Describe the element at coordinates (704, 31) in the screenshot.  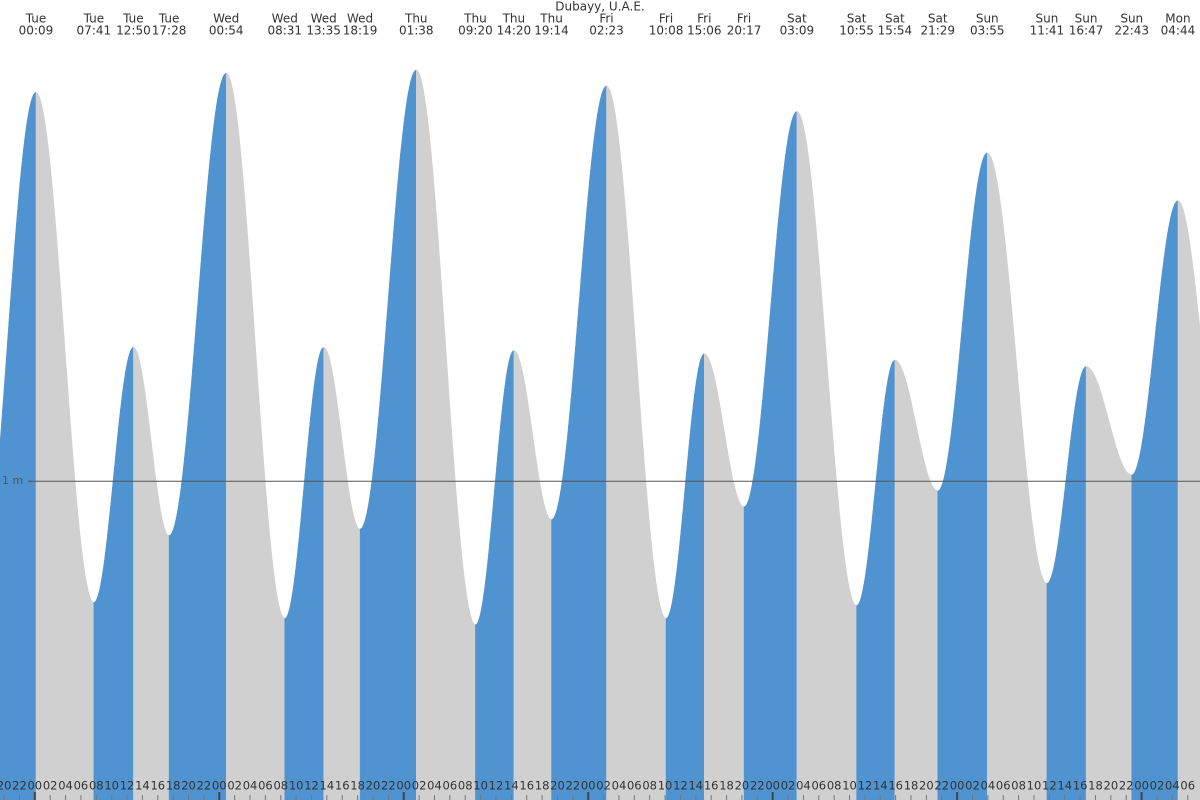
I see `event-time: 15:06` at that location.